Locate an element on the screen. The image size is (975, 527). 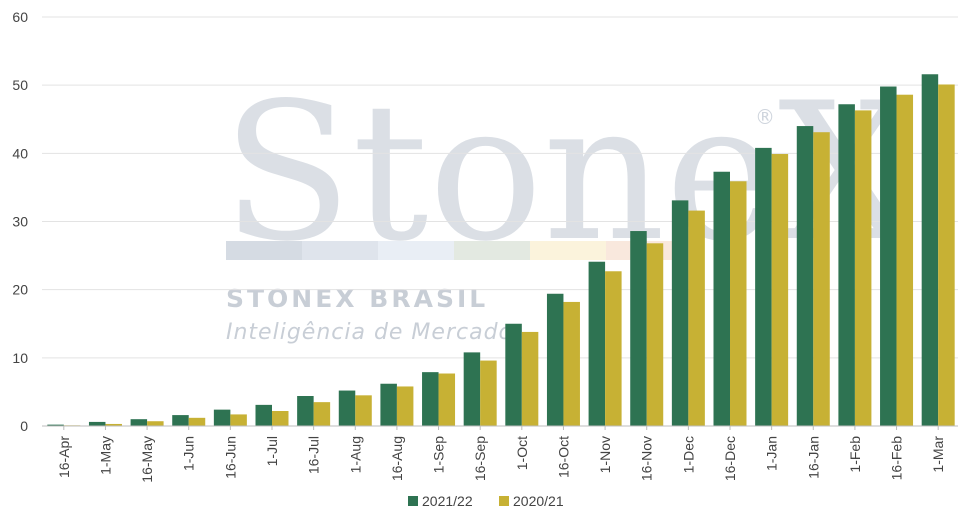
y-axis: 0 10 20 30 40 50 60 is located at coordinates (20, 221).